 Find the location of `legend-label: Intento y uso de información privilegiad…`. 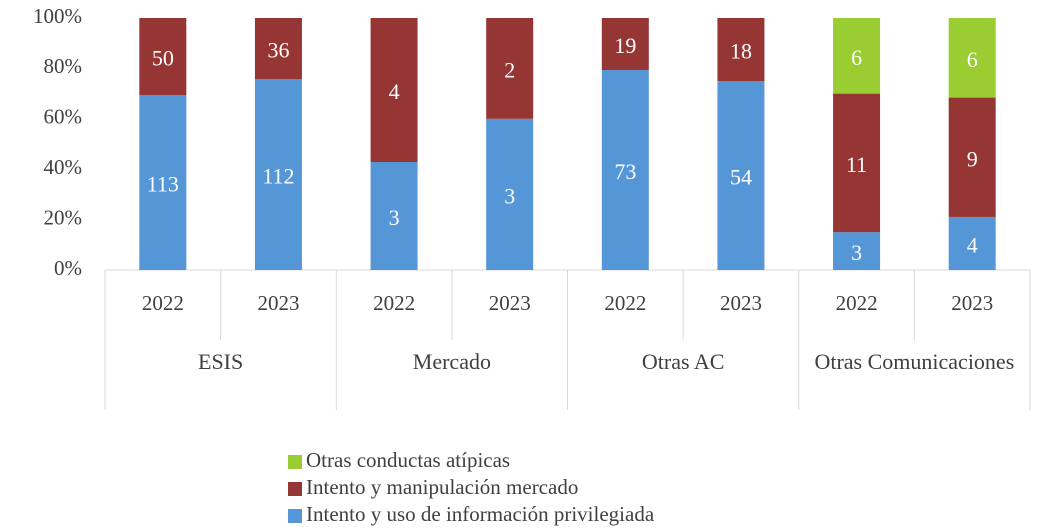

legend-label: Intento y uso de información privilegiad… is located at coordinates (480, 514).